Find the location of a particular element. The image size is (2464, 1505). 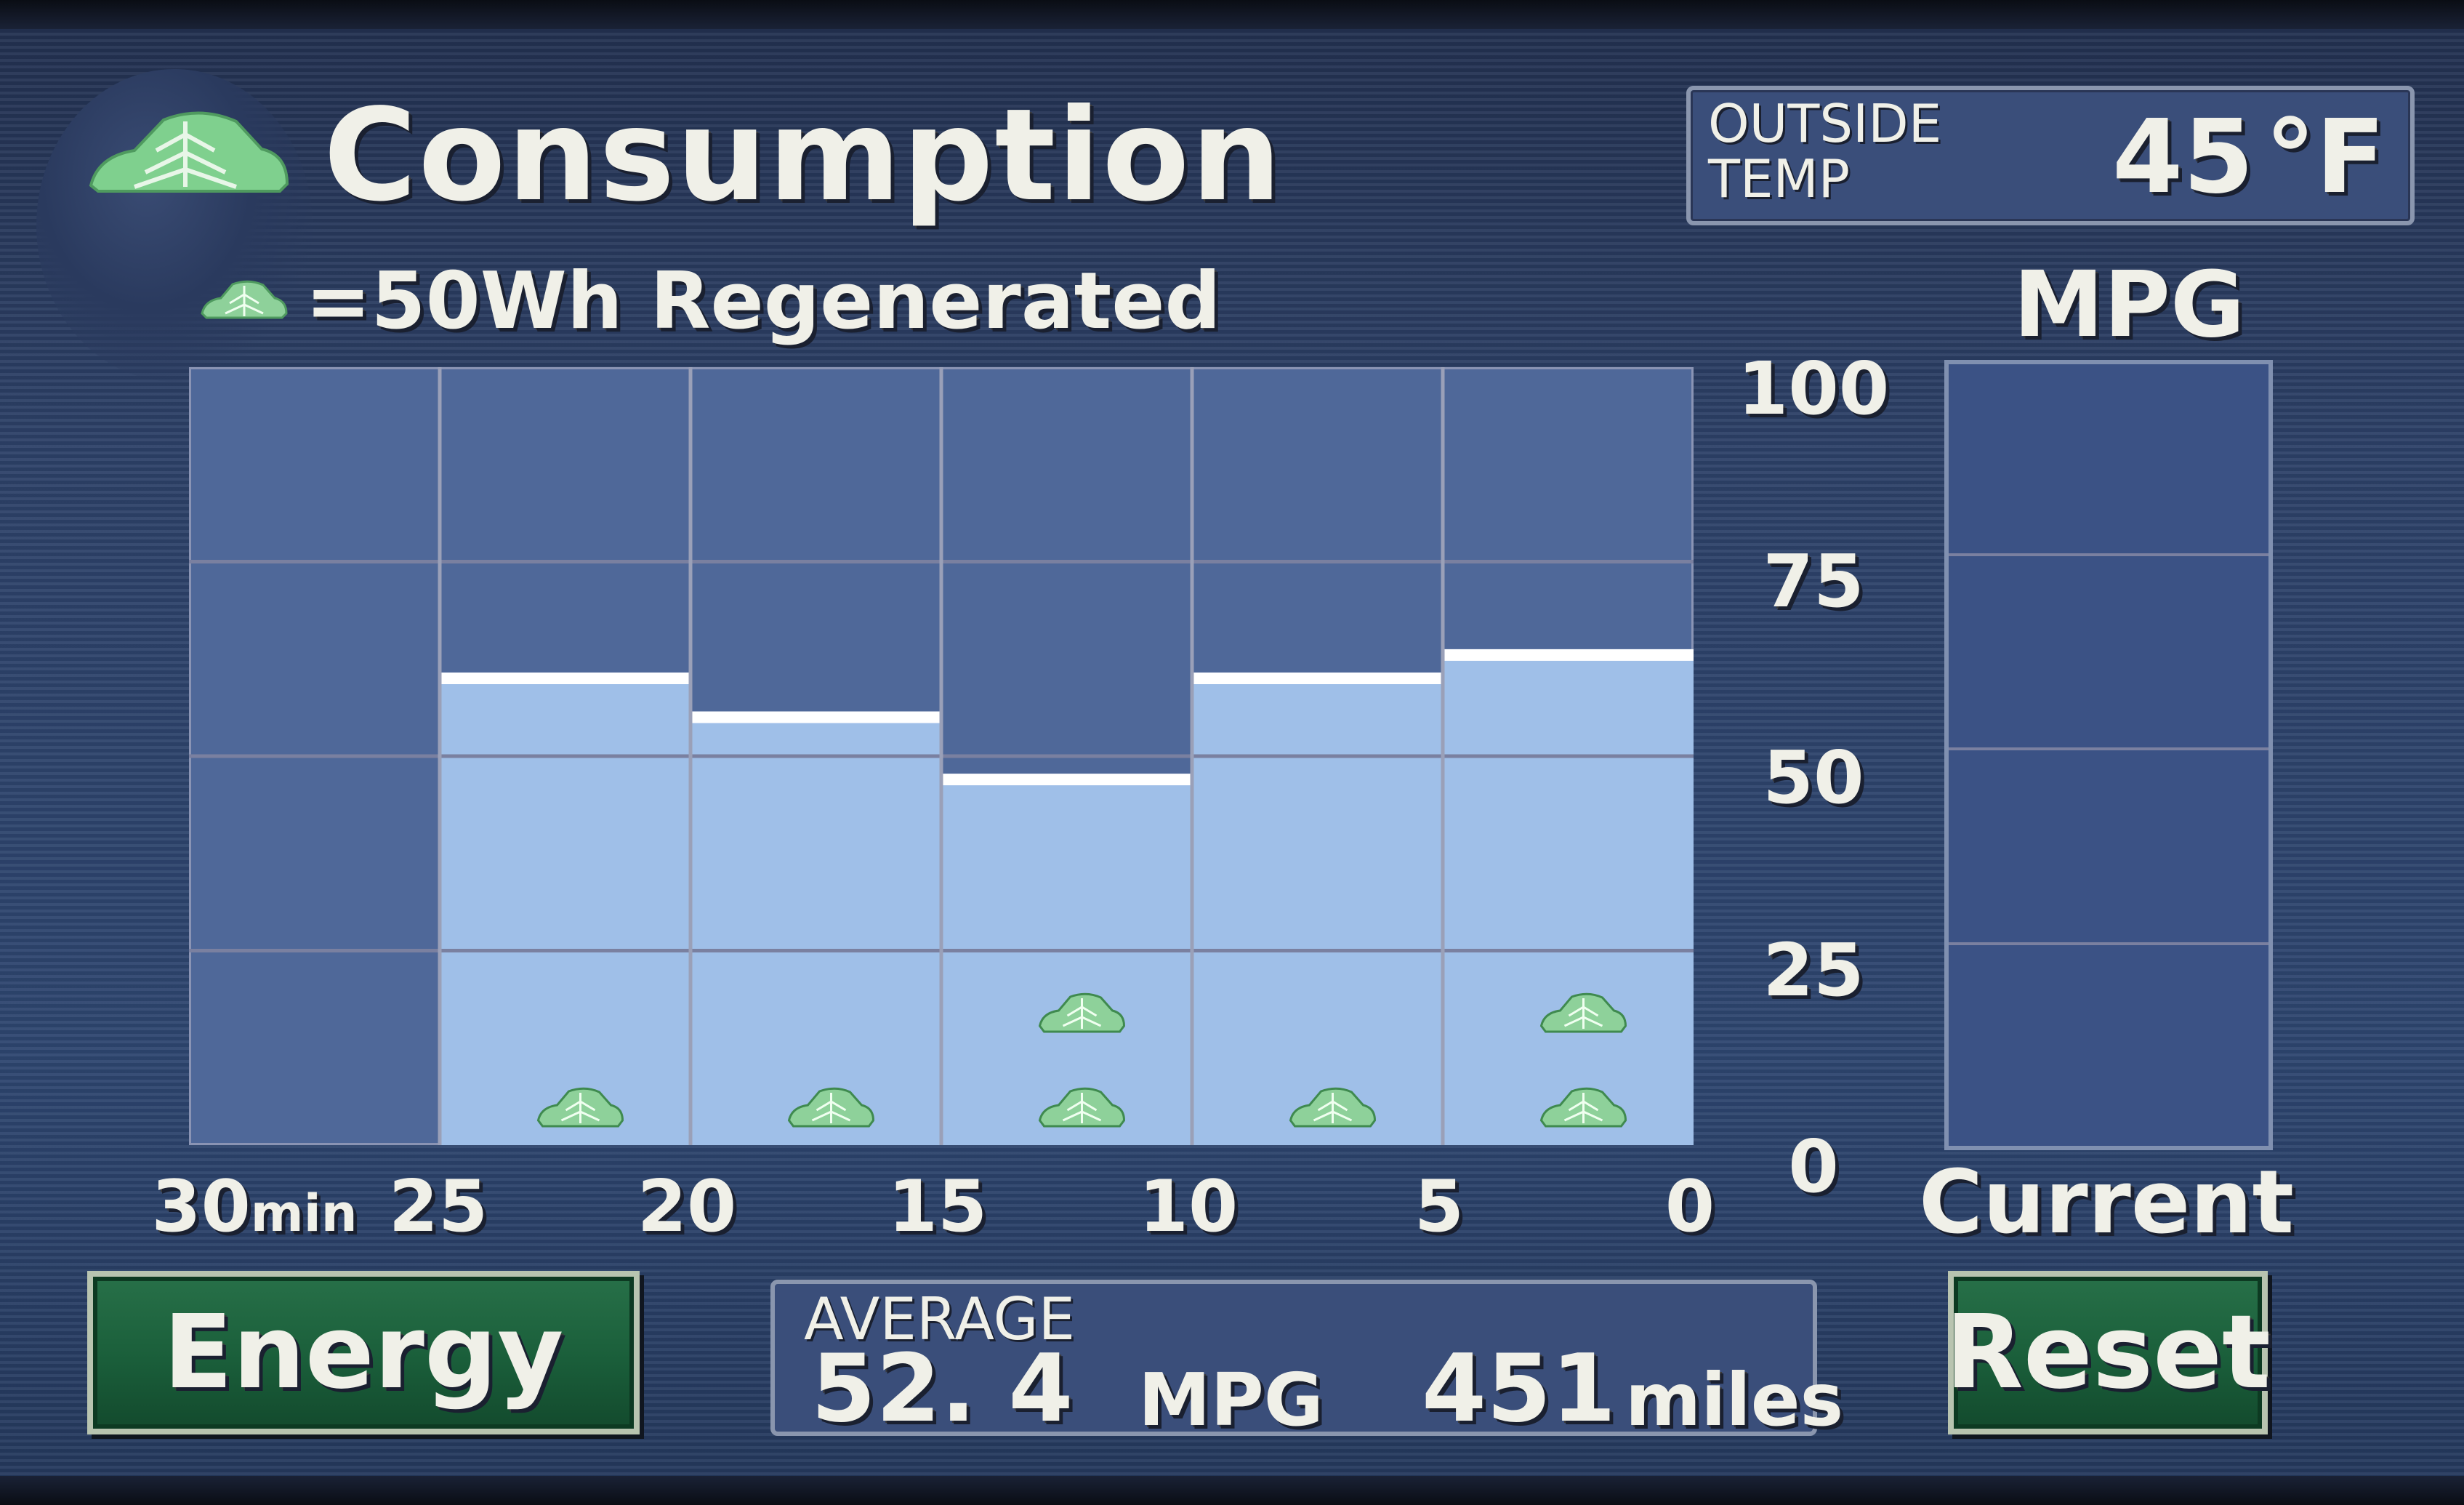

bezel-top is located at coordinates (1232, 14).